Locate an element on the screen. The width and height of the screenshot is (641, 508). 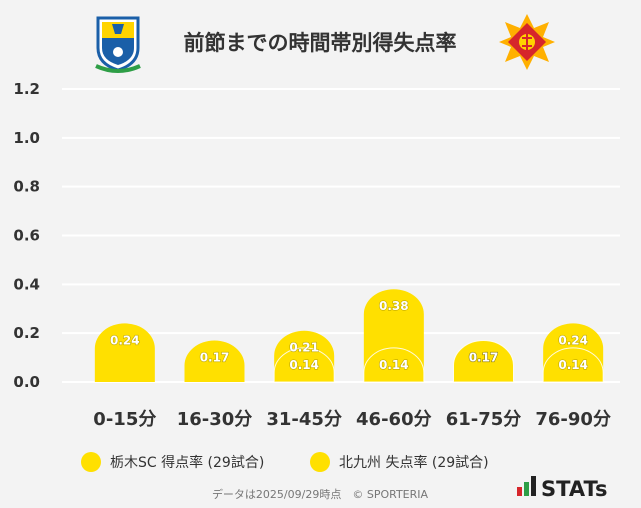
legend-item-kitakyushu: 北九州 失点率 (29試合) is located at coordinates (399, 462).